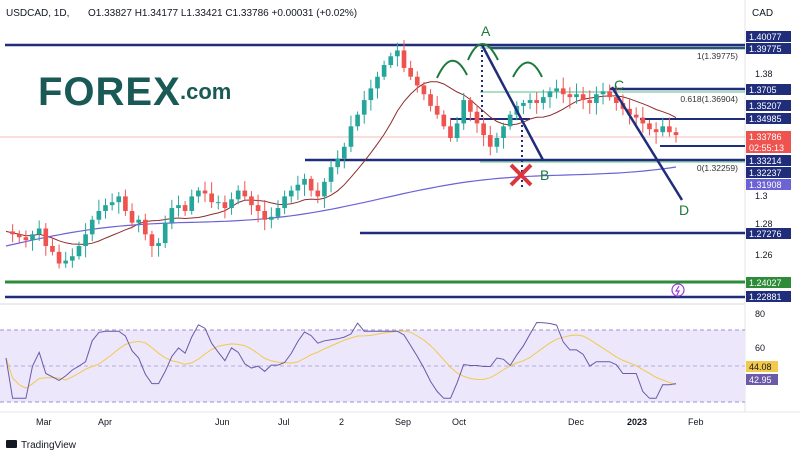 This screenshot has width=800, height=457. I want to click on price-badge-1-33214-text: 1.33214, so click(765, 161).